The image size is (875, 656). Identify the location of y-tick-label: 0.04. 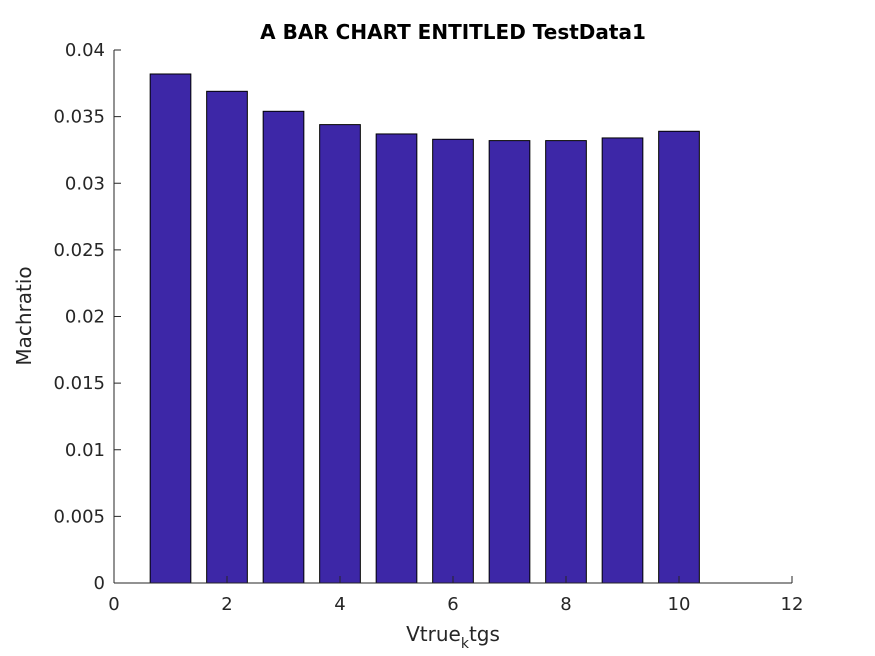
(85, 50).